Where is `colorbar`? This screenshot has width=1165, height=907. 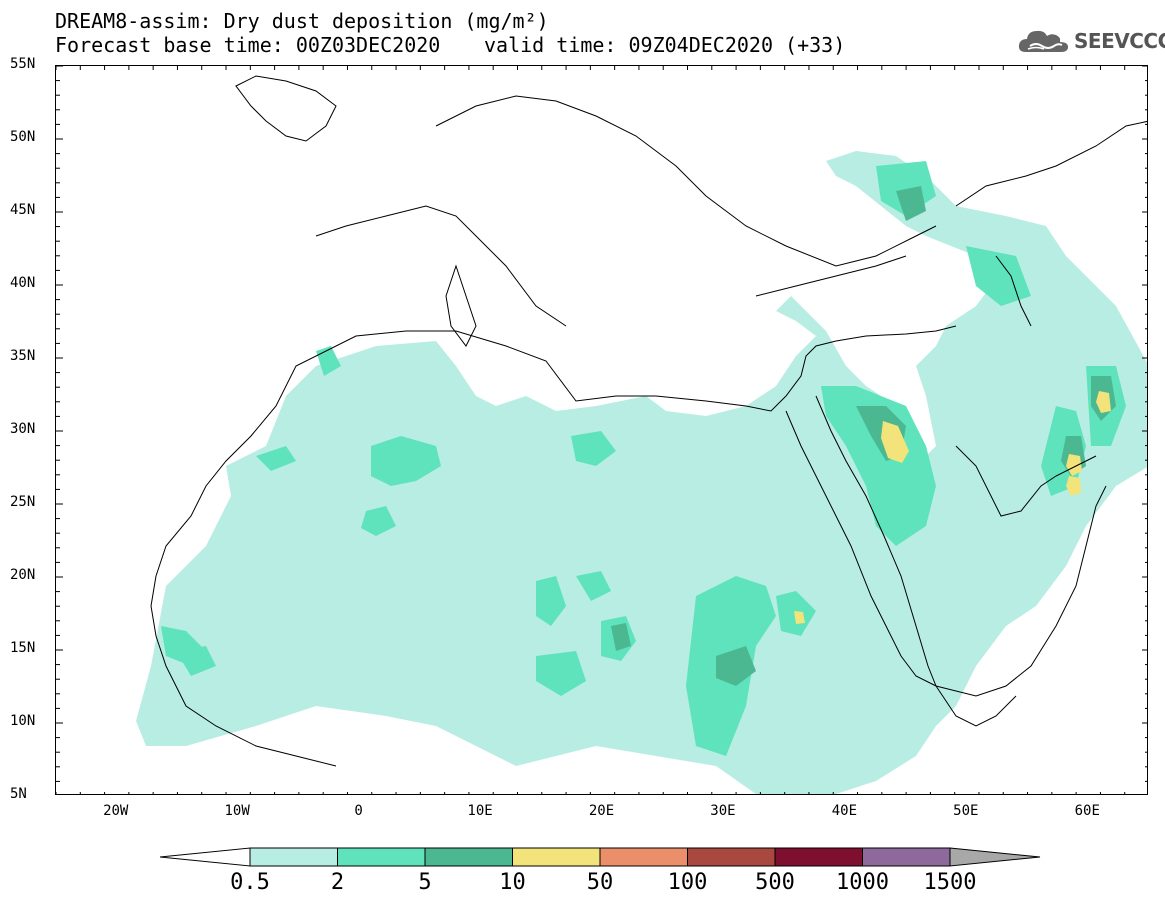 colorbar is located at coordinates (600, 857).